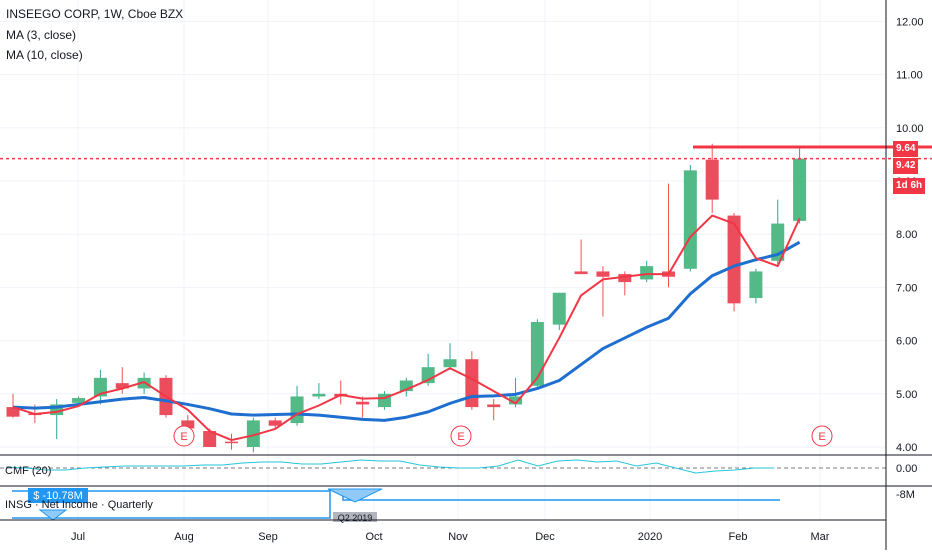 The width and height of the screenshot is (932, 555). I want to click on time-tick-label: Sep, so click(268, 537).